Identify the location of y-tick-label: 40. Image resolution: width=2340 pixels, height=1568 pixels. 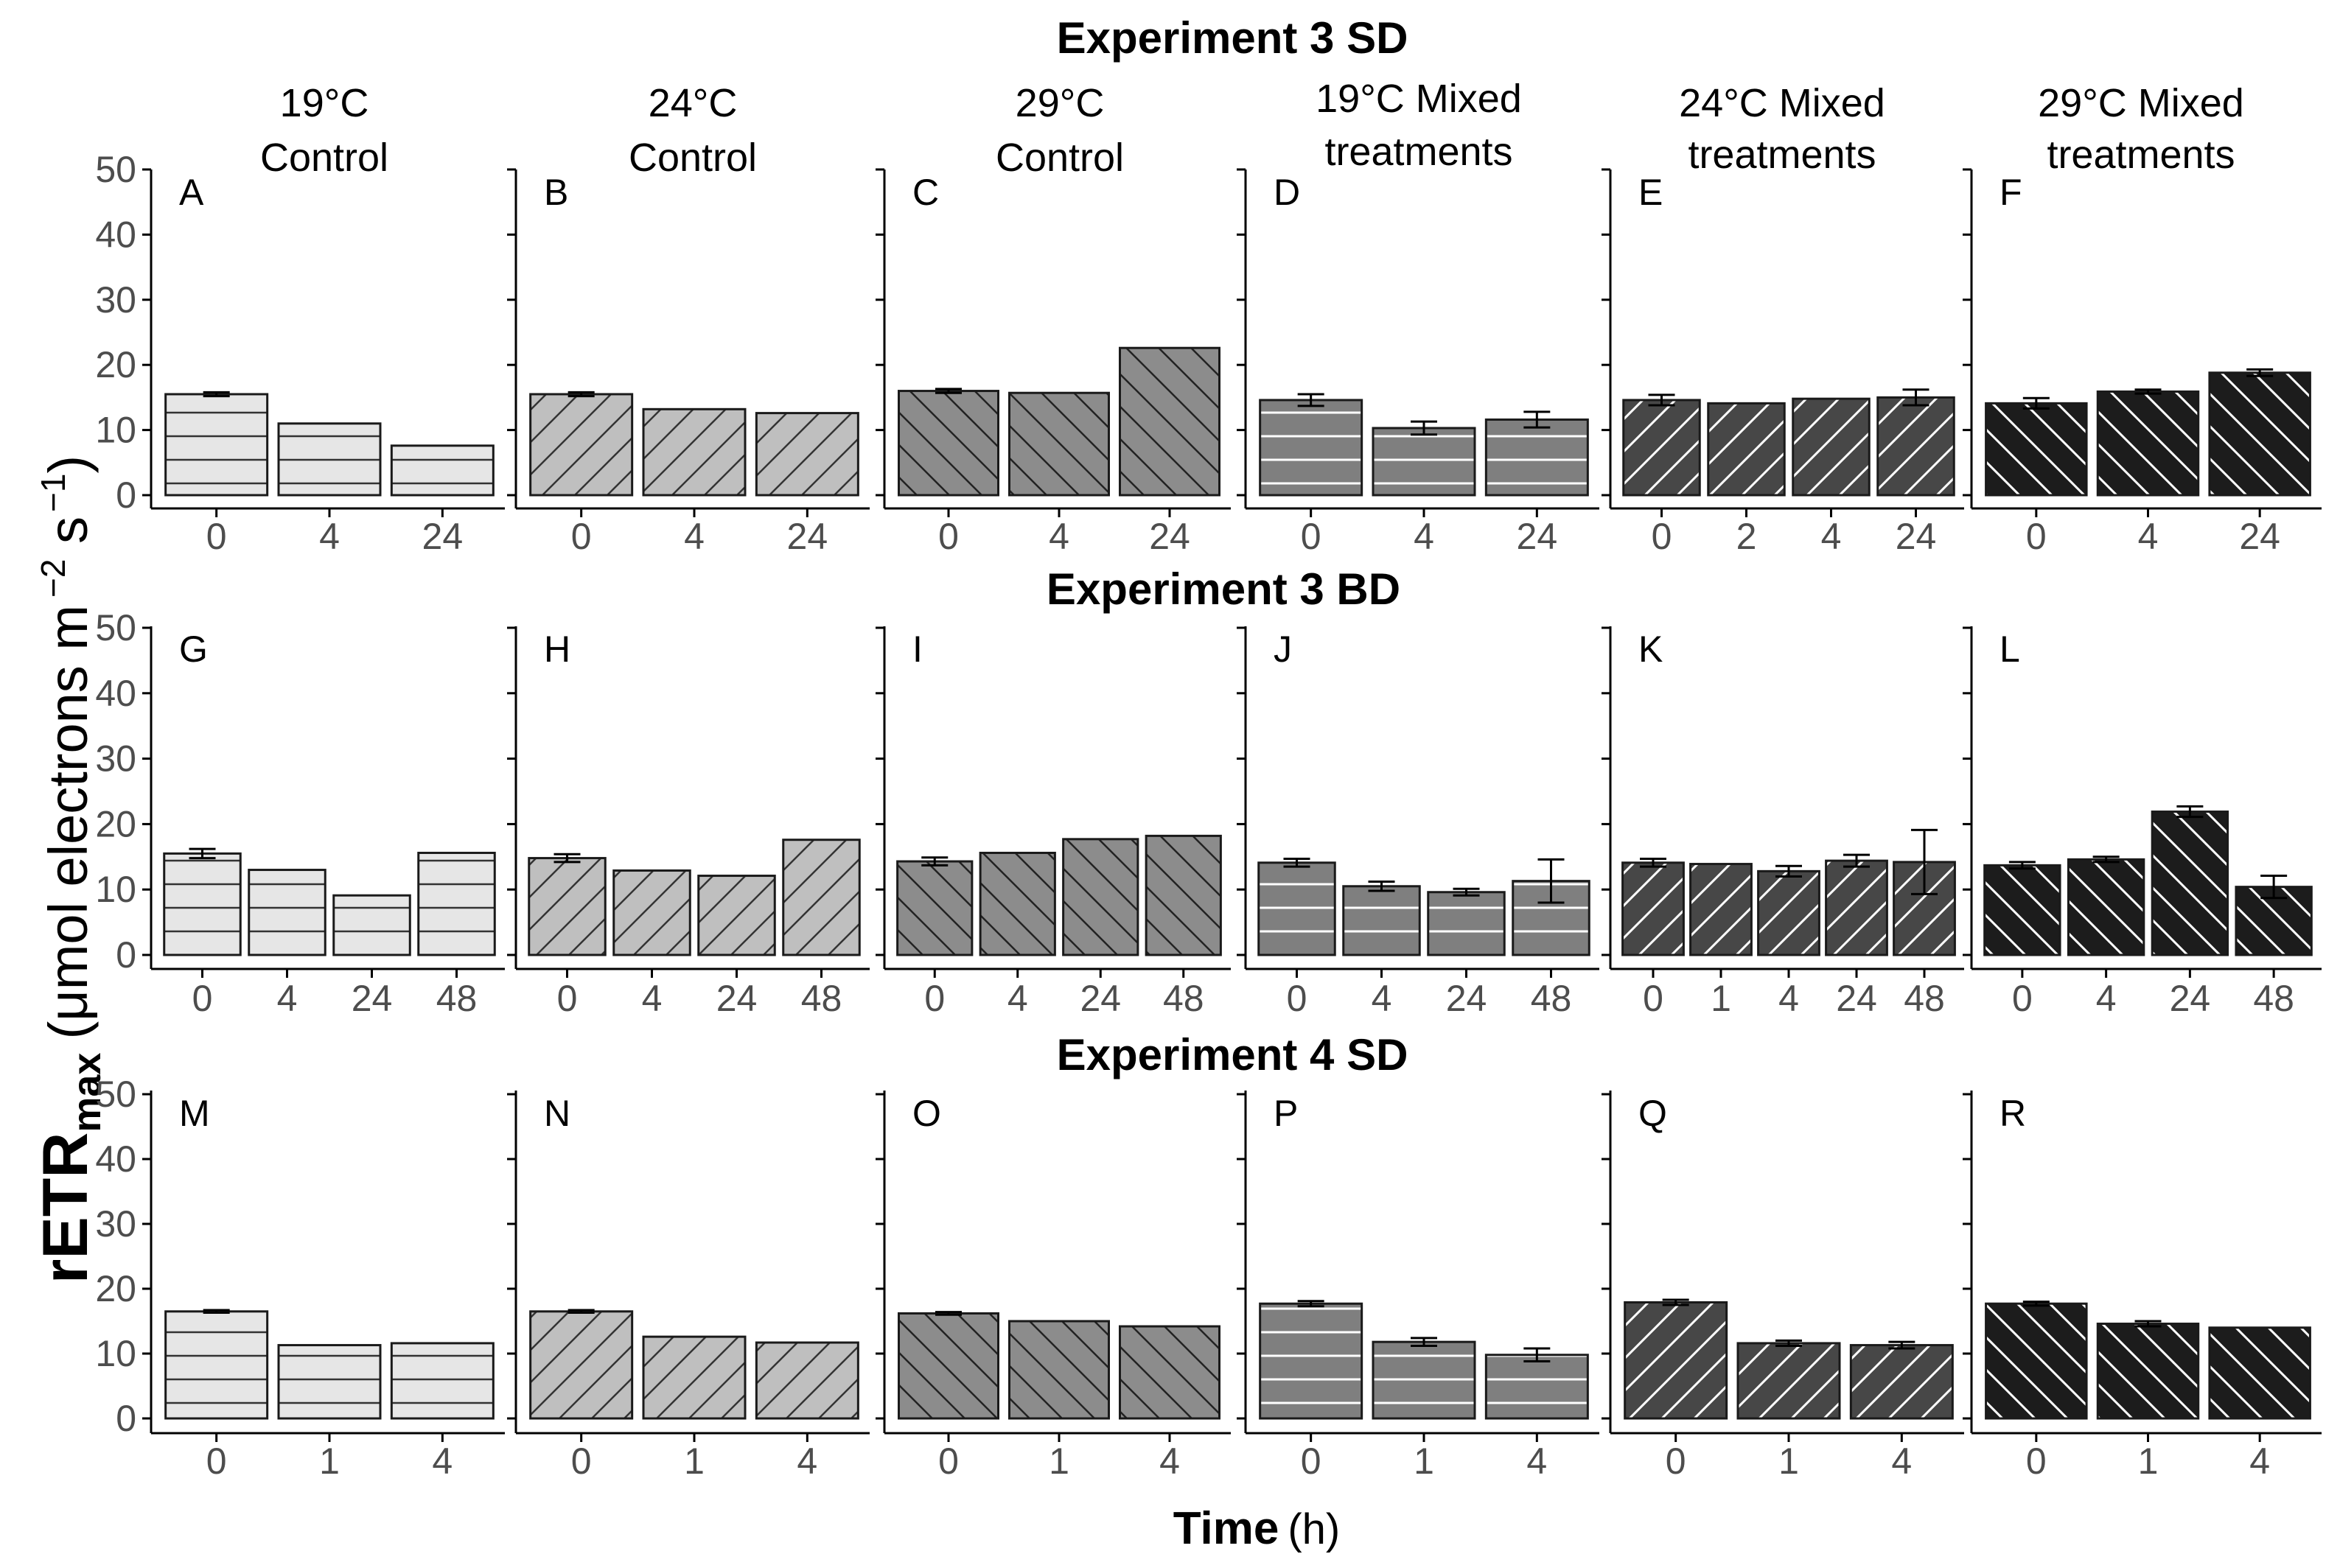
(116, 693).